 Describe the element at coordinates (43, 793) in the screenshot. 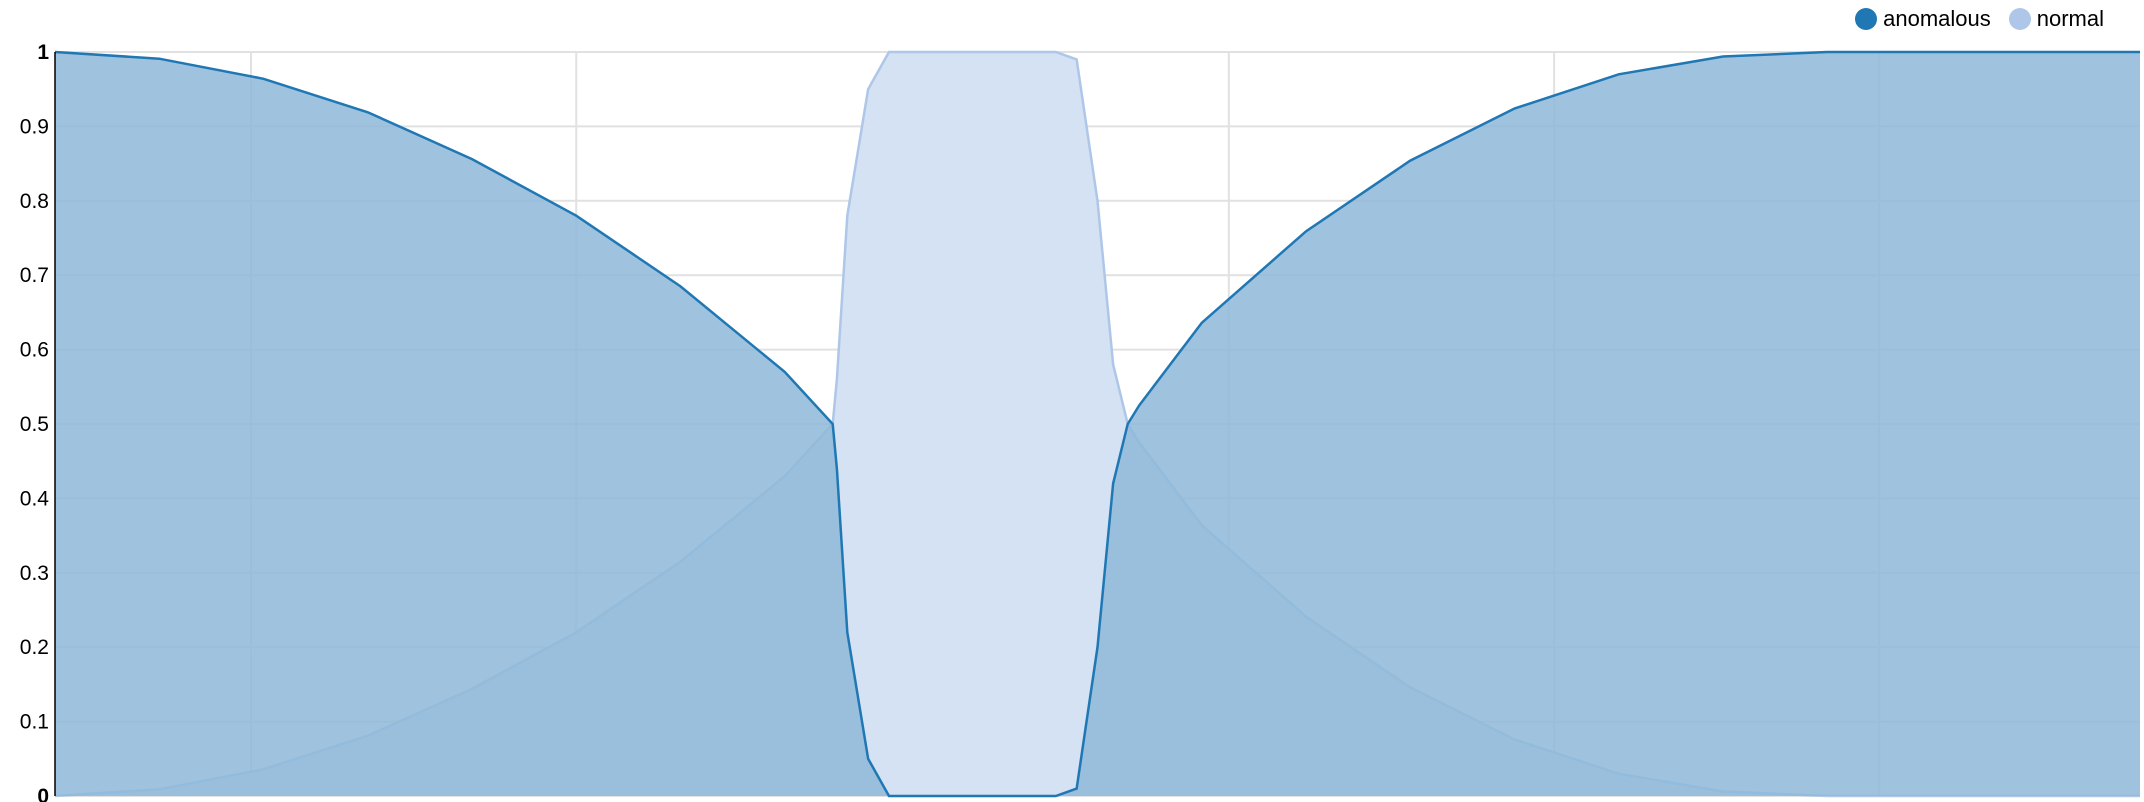

I see `y-tick-label: 0` at that location.